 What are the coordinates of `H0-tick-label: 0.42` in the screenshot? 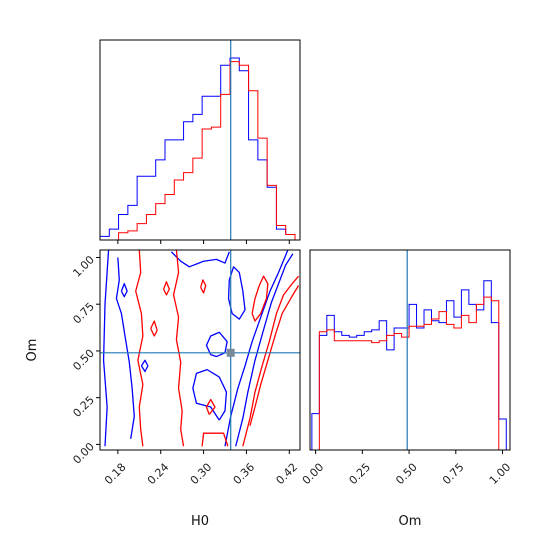 It's located at (287, 474).